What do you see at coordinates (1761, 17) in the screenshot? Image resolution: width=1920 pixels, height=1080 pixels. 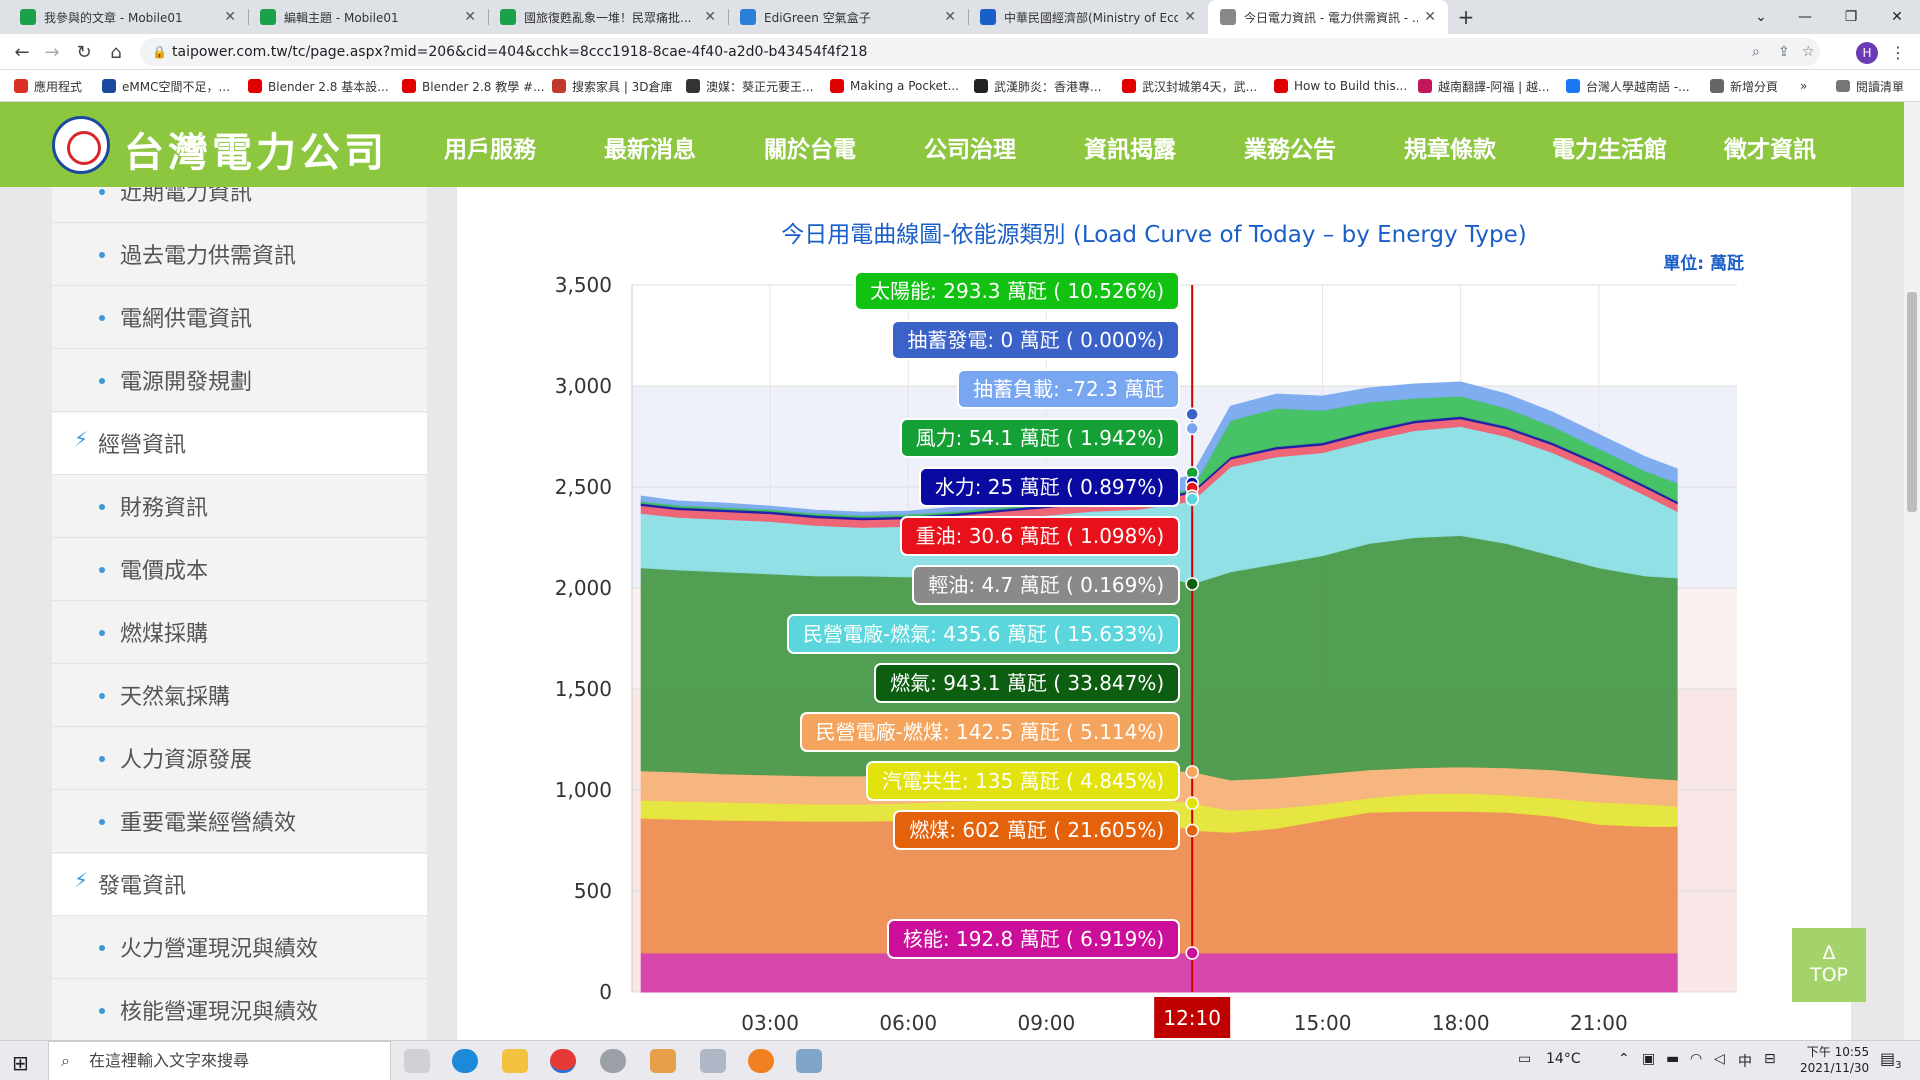 I see `tab-search-icon: ⌄` at bounding box center [1761, 17].